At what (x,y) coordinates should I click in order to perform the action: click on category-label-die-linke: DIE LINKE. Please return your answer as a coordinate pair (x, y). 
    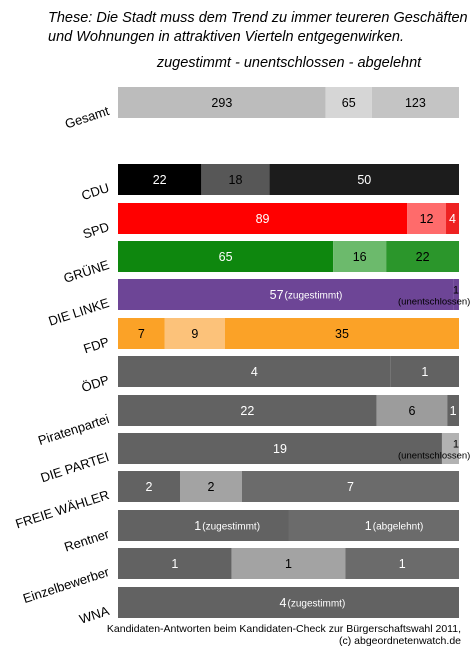
    Looking at the image, I should click on (79, 312).